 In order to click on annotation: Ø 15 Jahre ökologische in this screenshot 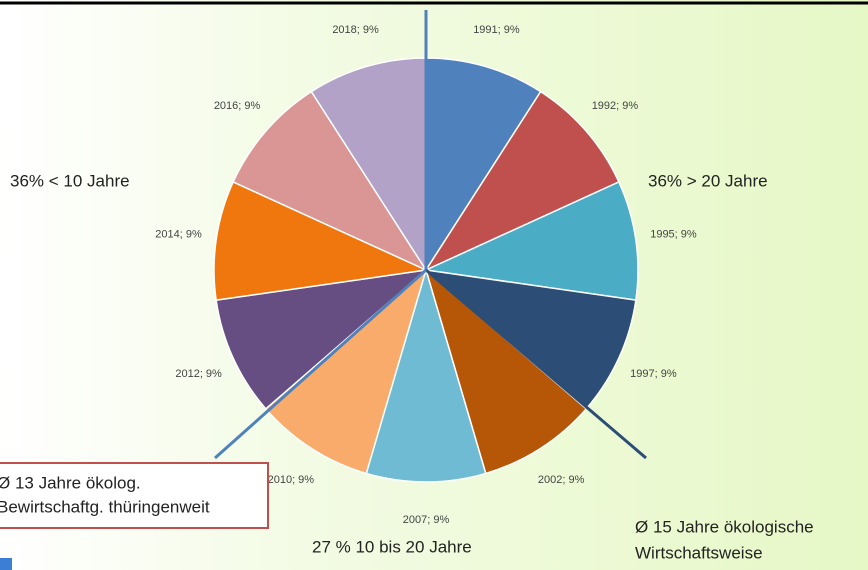, I will do `click(724, 526)`.